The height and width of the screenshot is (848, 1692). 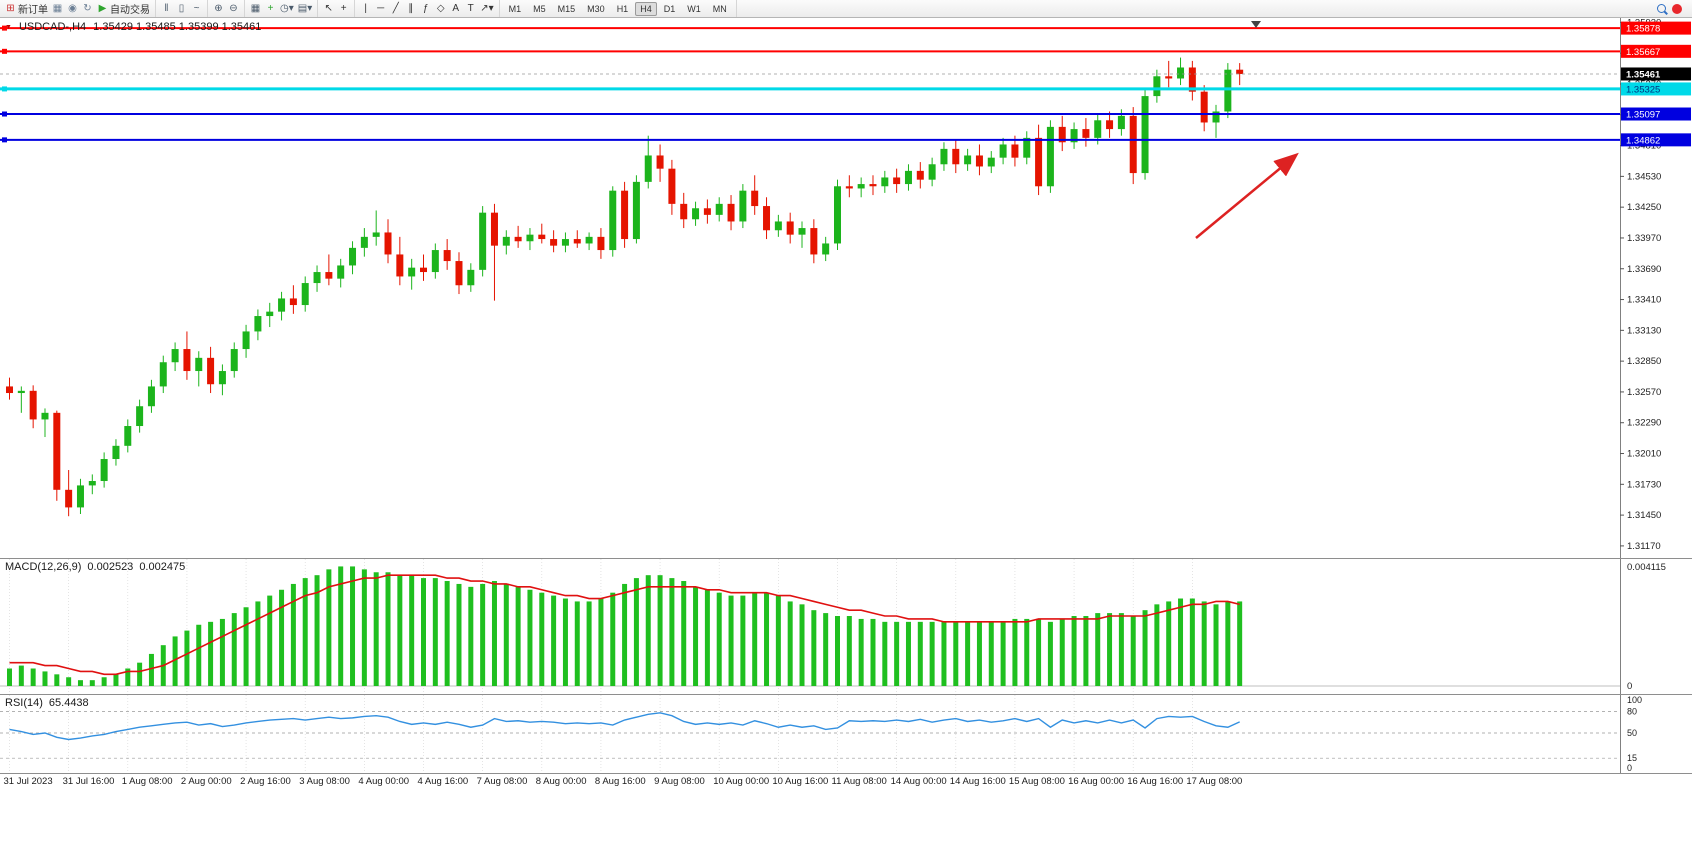 I want to click on channel-button: ∥, so click(x=410, y=9).